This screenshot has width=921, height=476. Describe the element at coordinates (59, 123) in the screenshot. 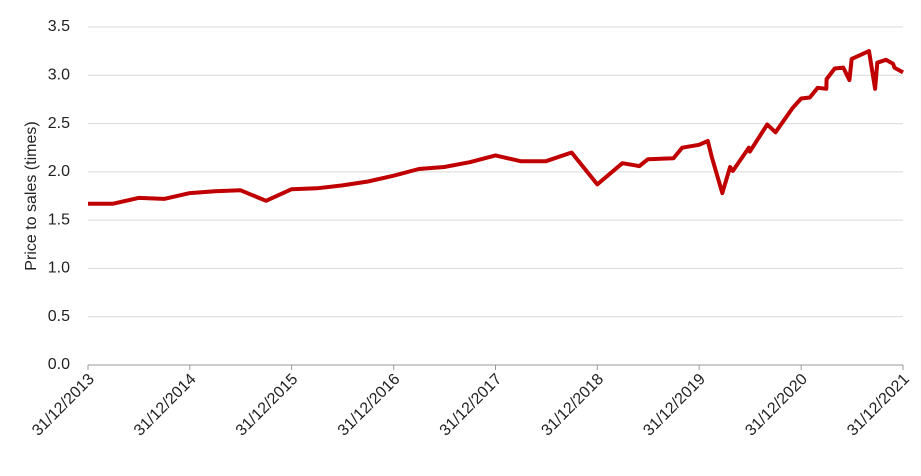

I see `y-tick-label: 2.5` at that location.